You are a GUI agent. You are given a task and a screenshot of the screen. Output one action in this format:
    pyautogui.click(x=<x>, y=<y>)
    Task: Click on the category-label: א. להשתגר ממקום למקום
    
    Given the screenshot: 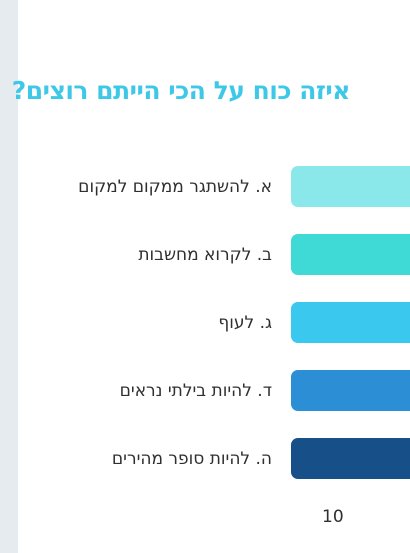 What is the action you would take?
    pyautogui.click(x=175, y=187)
    